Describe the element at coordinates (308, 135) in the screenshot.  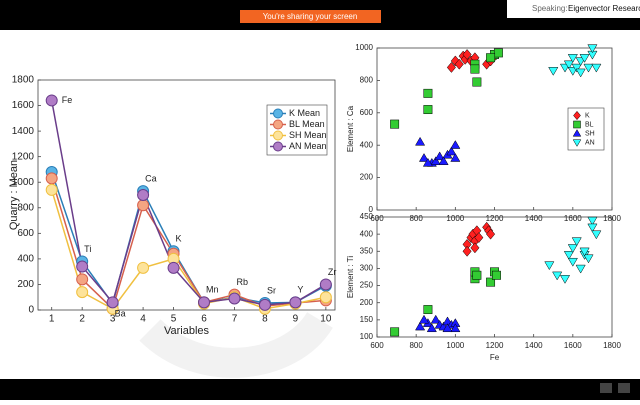
I see `legend-label: SH Mean` at that location.